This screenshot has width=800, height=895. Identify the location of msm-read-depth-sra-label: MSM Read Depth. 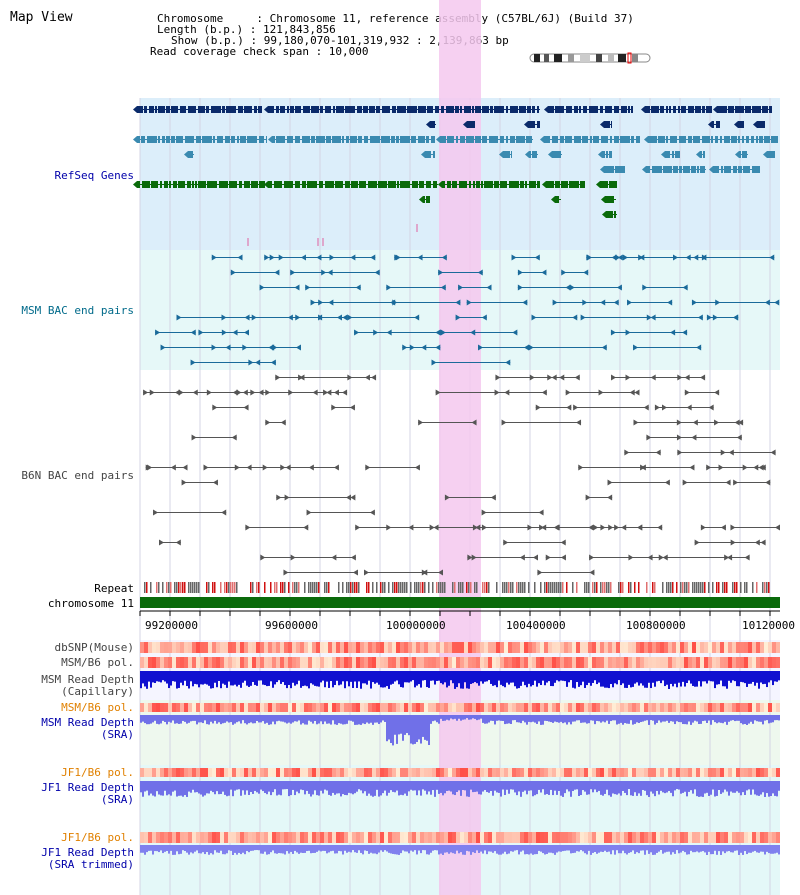
(87, 722).